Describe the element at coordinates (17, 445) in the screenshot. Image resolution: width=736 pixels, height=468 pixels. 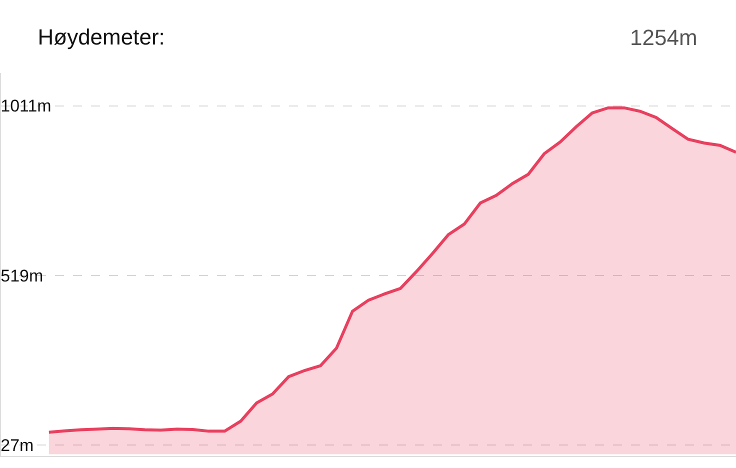
I see `y-tick-label: 27m` at that location.